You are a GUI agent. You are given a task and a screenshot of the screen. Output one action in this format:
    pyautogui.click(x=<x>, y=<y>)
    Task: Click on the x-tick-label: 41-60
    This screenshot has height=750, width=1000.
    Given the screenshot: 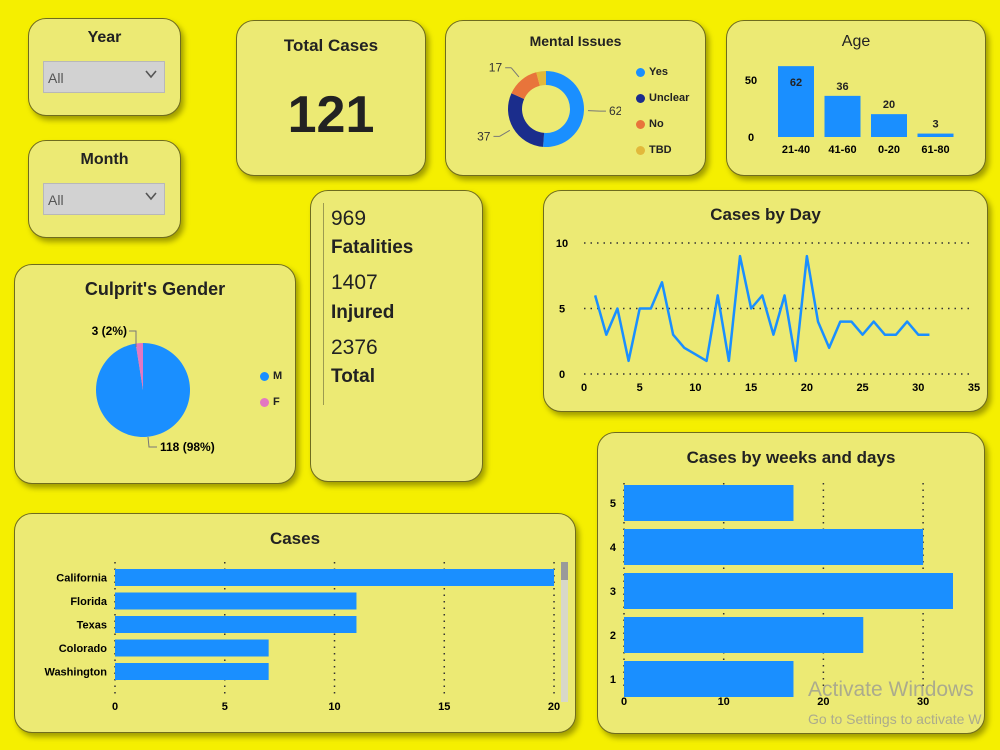 What is the action you would take?
    pyautogui.click(x=842, y=150)
    